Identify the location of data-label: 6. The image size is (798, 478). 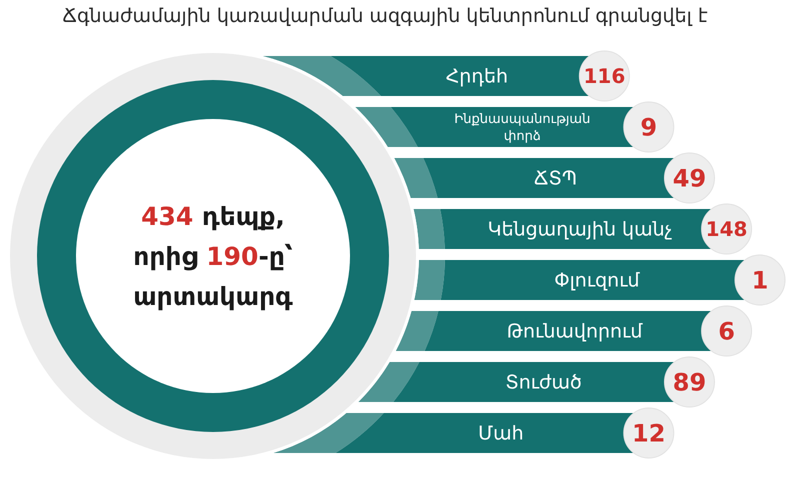
(726, 332).